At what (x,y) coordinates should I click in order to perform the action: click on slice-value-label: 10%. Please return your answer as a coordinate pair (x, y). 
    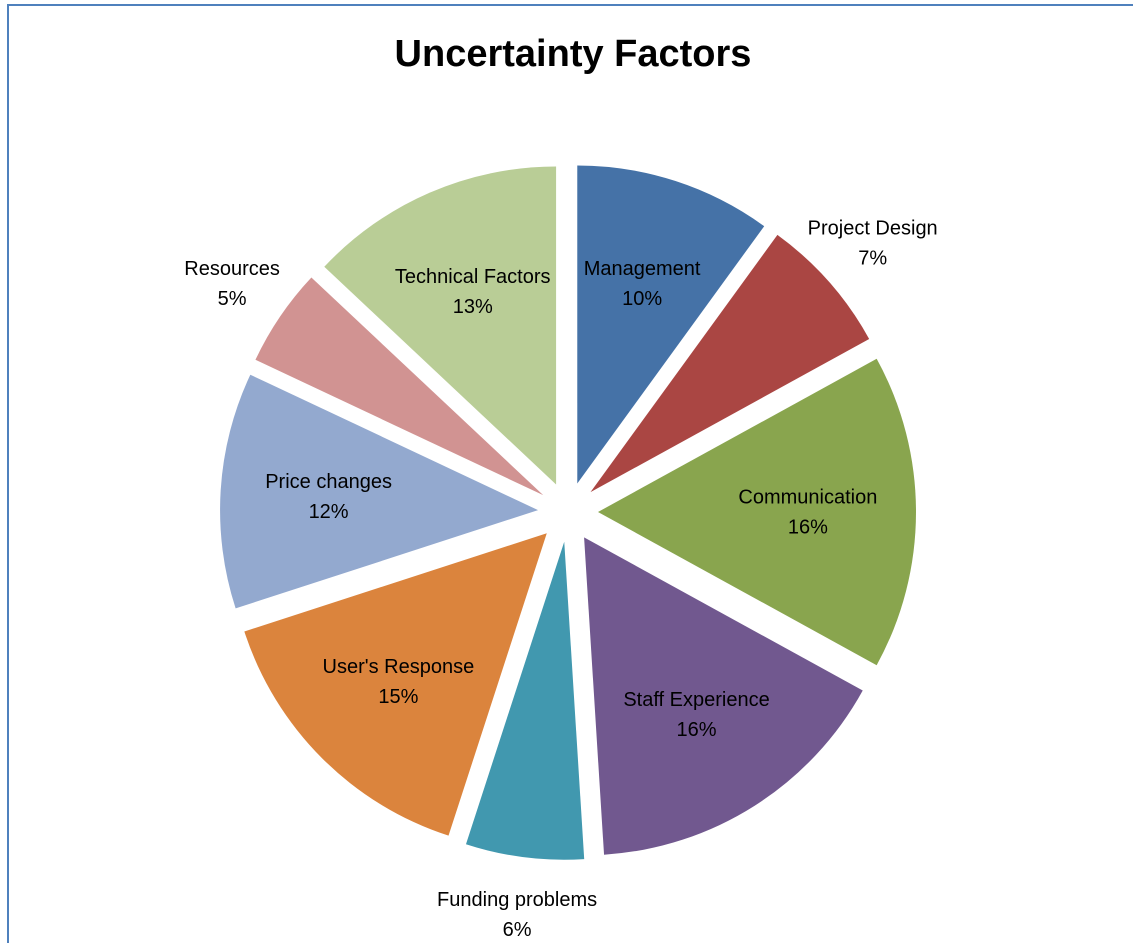
    Looking at the image, I should click on (642, 299).